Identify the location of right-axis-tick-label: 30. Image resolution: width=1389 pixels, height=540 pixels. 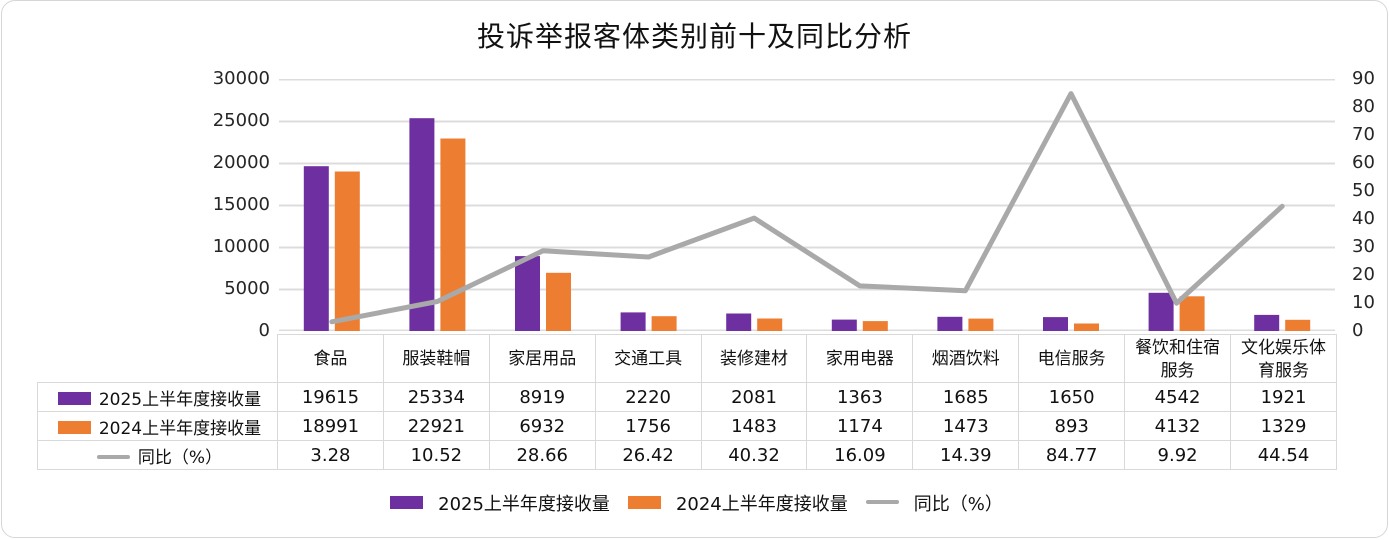
(1363, 246).